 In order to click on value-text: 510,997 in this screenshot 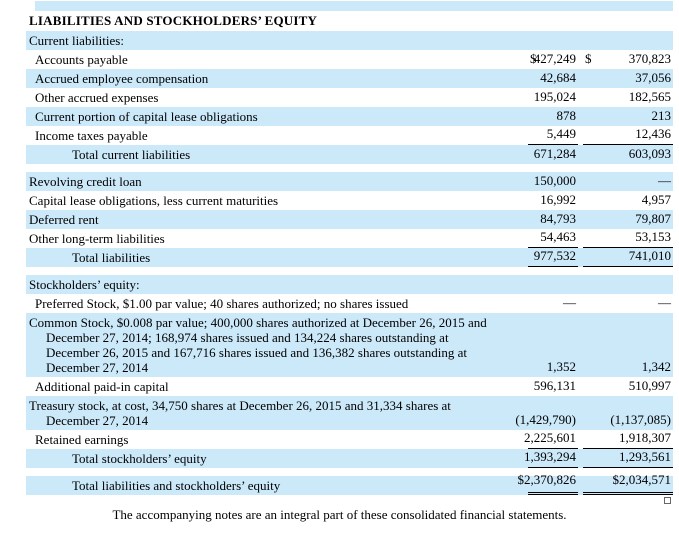, I will do `click(649, 385)`.